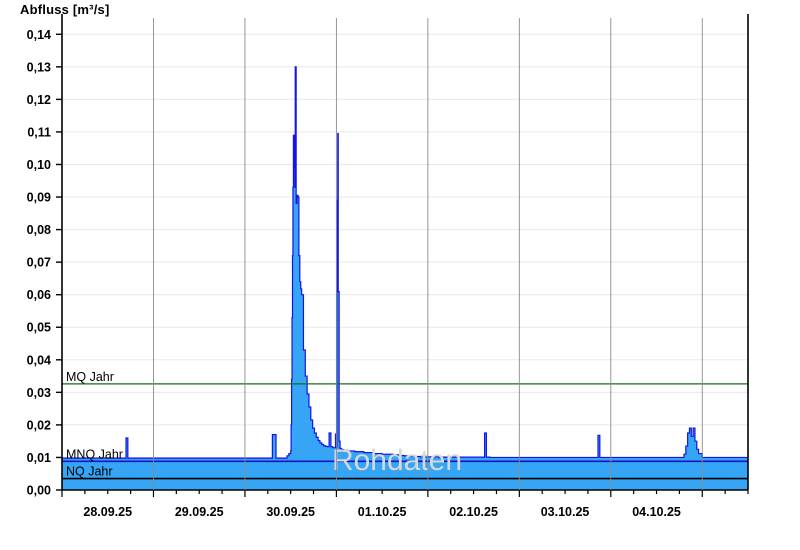 Image resolution: width=800 pixels, height=550 pixels. I want to click on svg-text: 30.09.25, so click(290, 512).